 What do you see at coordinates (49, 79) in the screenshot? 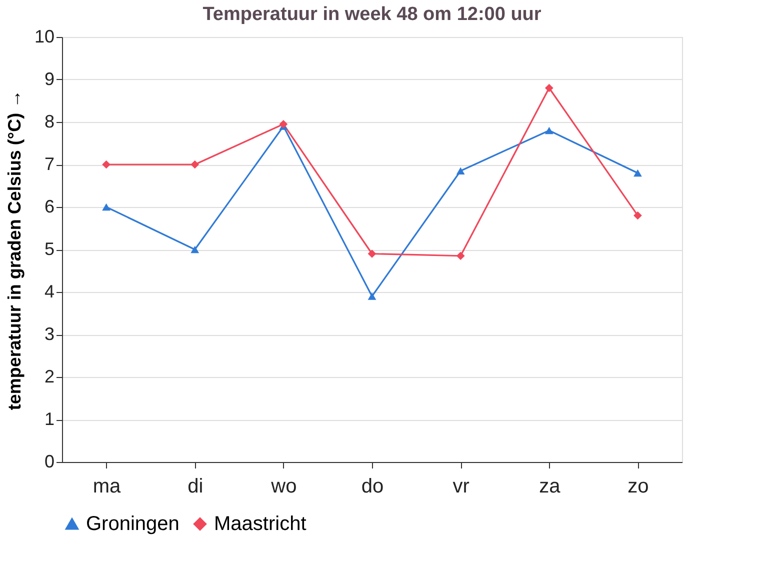
I see `y-tick-label: 9` at bounding box center [49, 79].